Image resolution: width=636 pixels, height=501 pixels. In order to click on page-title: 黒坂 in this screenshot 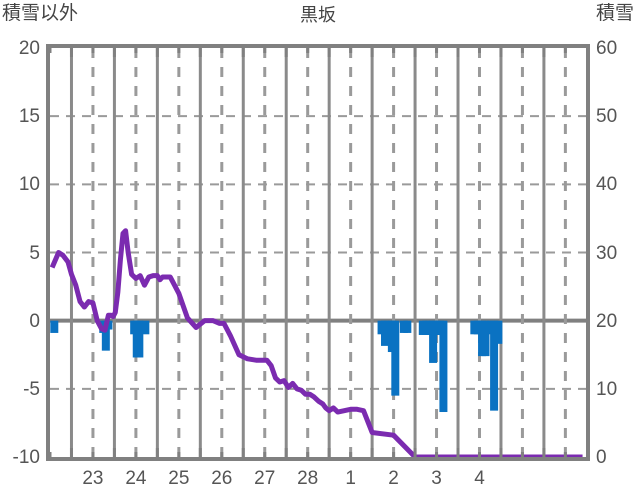, I will do `click(318, 15)`.